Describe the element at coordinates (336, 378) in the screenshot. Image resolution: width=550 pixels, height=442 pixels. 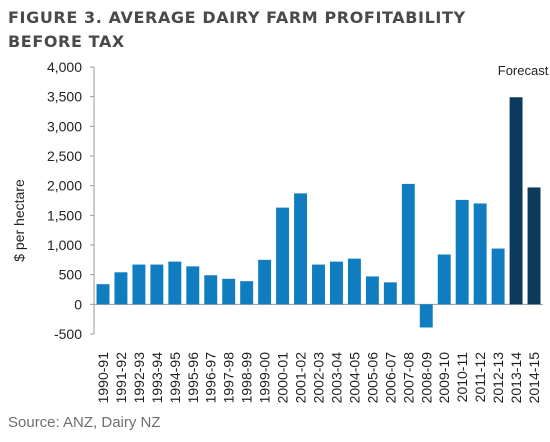
I see `x-tick-label: 2003-04` at that location.